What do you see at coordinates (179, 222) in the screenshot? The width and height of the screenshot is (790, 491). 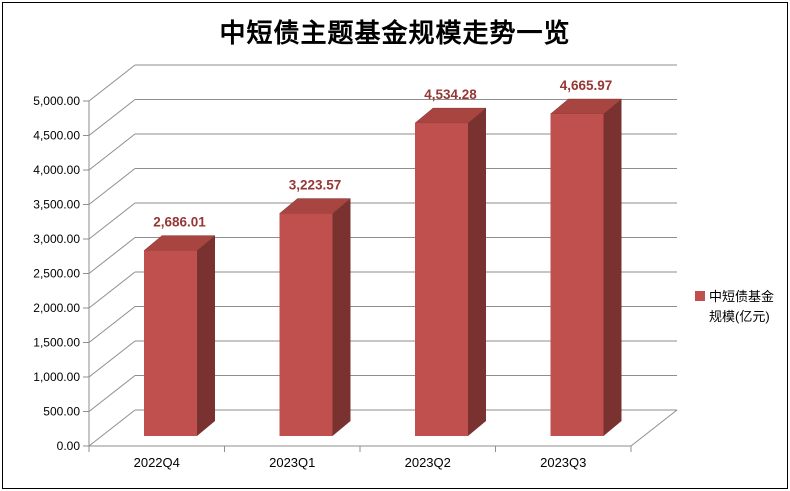 I see `bar-value-label: 2,686.01` at bounding box center [179, 222].